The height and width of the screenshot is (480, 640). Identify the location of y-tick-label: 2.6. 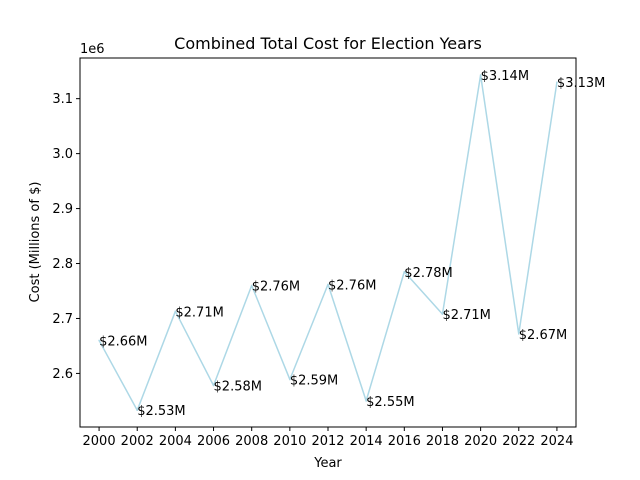
(62, 374).